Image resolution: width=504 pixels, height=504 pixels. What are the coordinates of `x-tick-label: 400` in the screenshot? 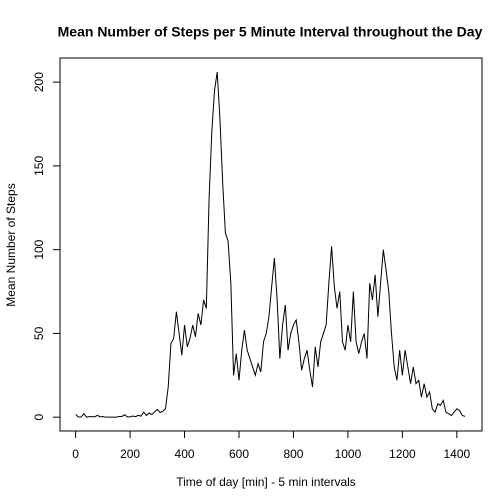 It's located at (185, 454).